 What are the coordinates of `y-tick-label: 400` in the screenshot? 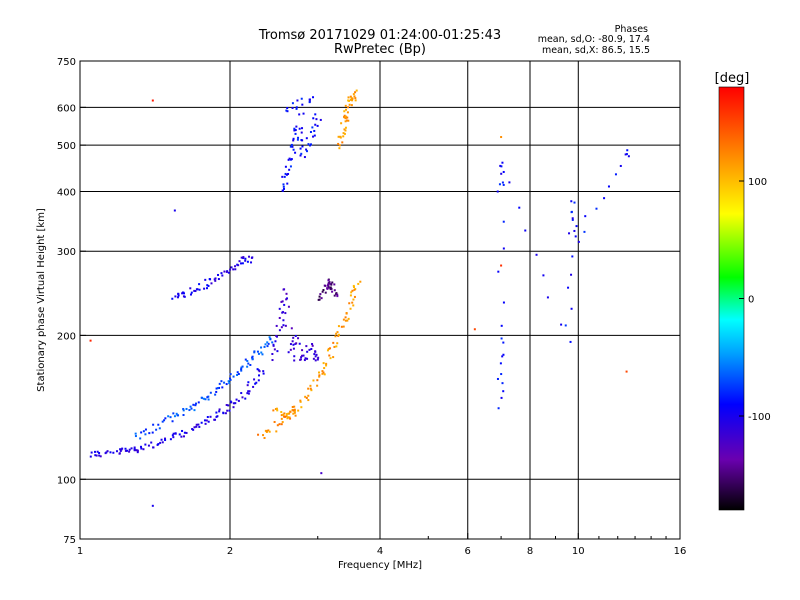 It's located at (66, 192).